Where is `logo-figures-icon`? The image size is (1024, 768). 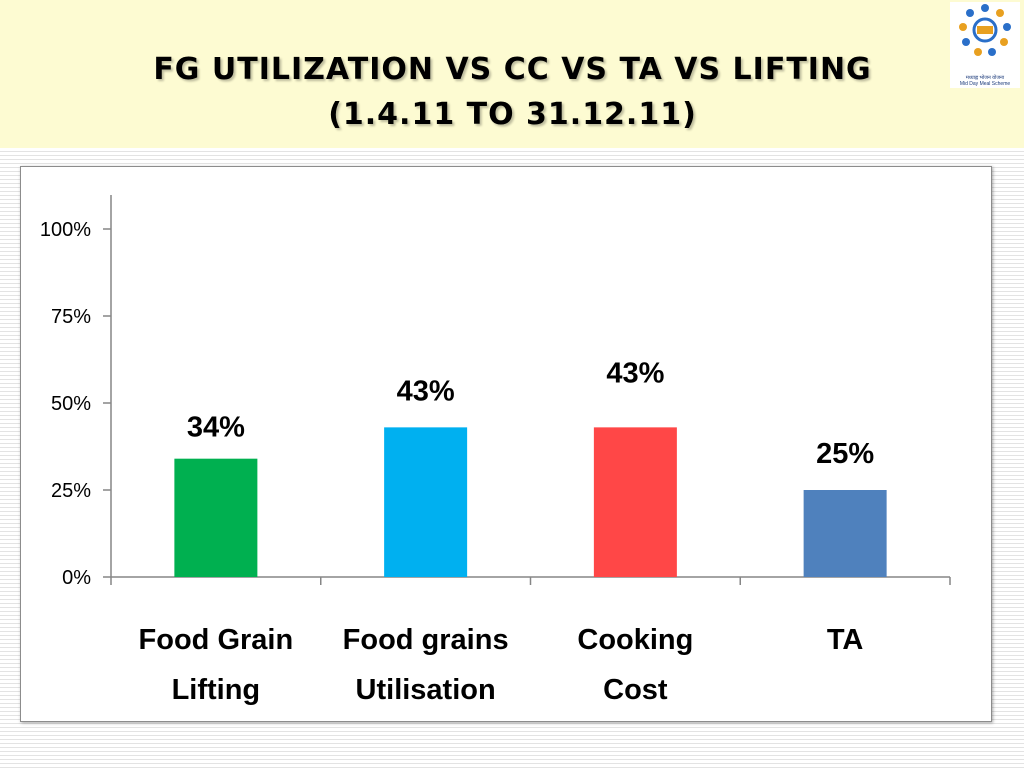 logo-figures-icon is located at coordinates (985, 30).